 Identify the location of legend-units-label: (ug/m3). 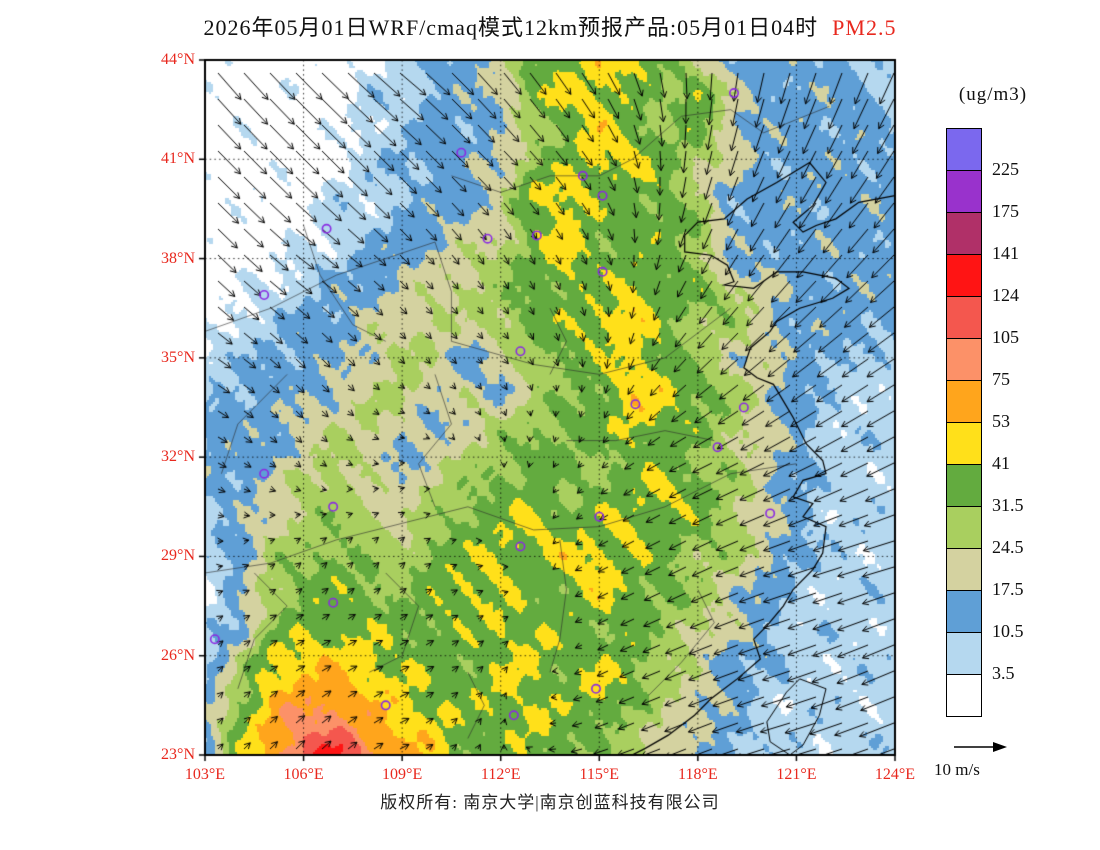
(993, 94).